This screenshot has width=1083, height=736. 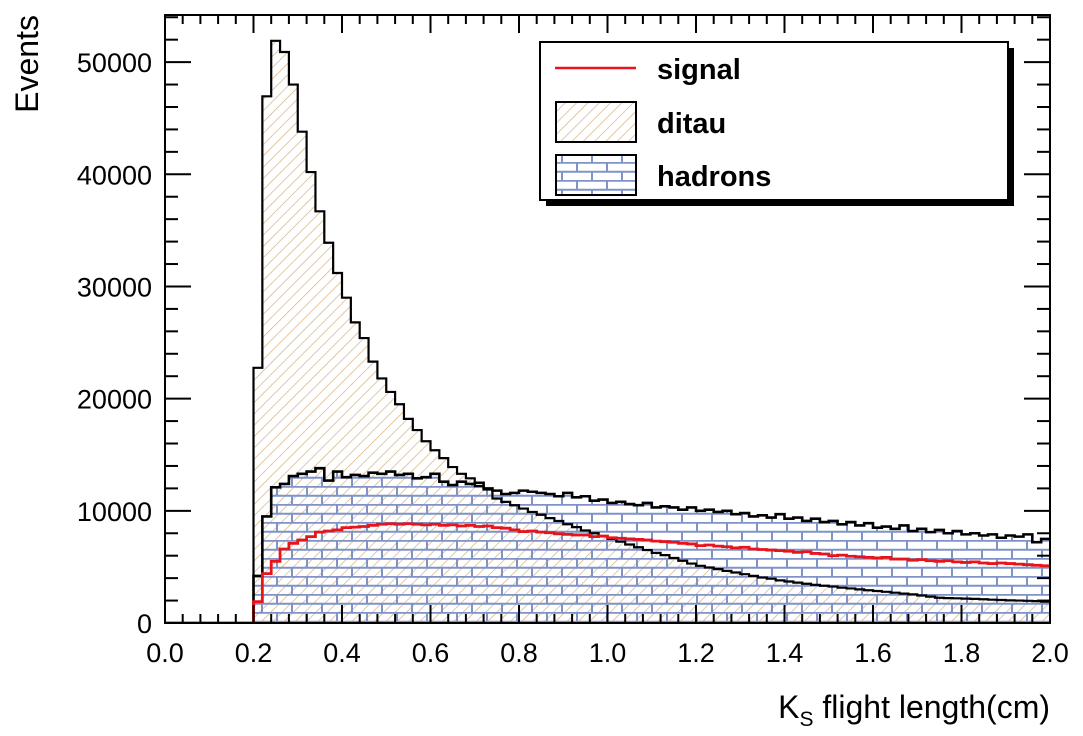 I want to click on x-tick-label: 0.0, so click(x=165, y=653).